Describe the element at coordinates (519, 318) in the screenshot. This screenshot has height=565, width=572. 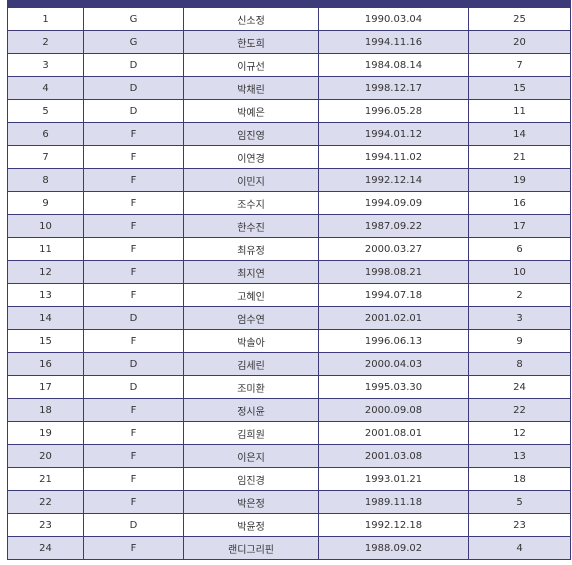
I see `cell-jersey: 3` at that location.